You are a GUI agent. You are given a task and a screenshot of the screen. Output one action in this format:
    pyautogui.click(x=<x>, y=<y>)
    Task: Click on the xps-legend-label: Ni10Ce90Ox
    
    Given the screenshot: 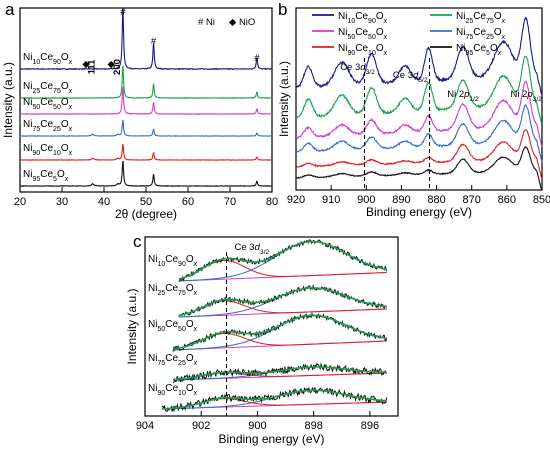 What is the action you would take?
    pyautogui.click(x=363, y=18)
    